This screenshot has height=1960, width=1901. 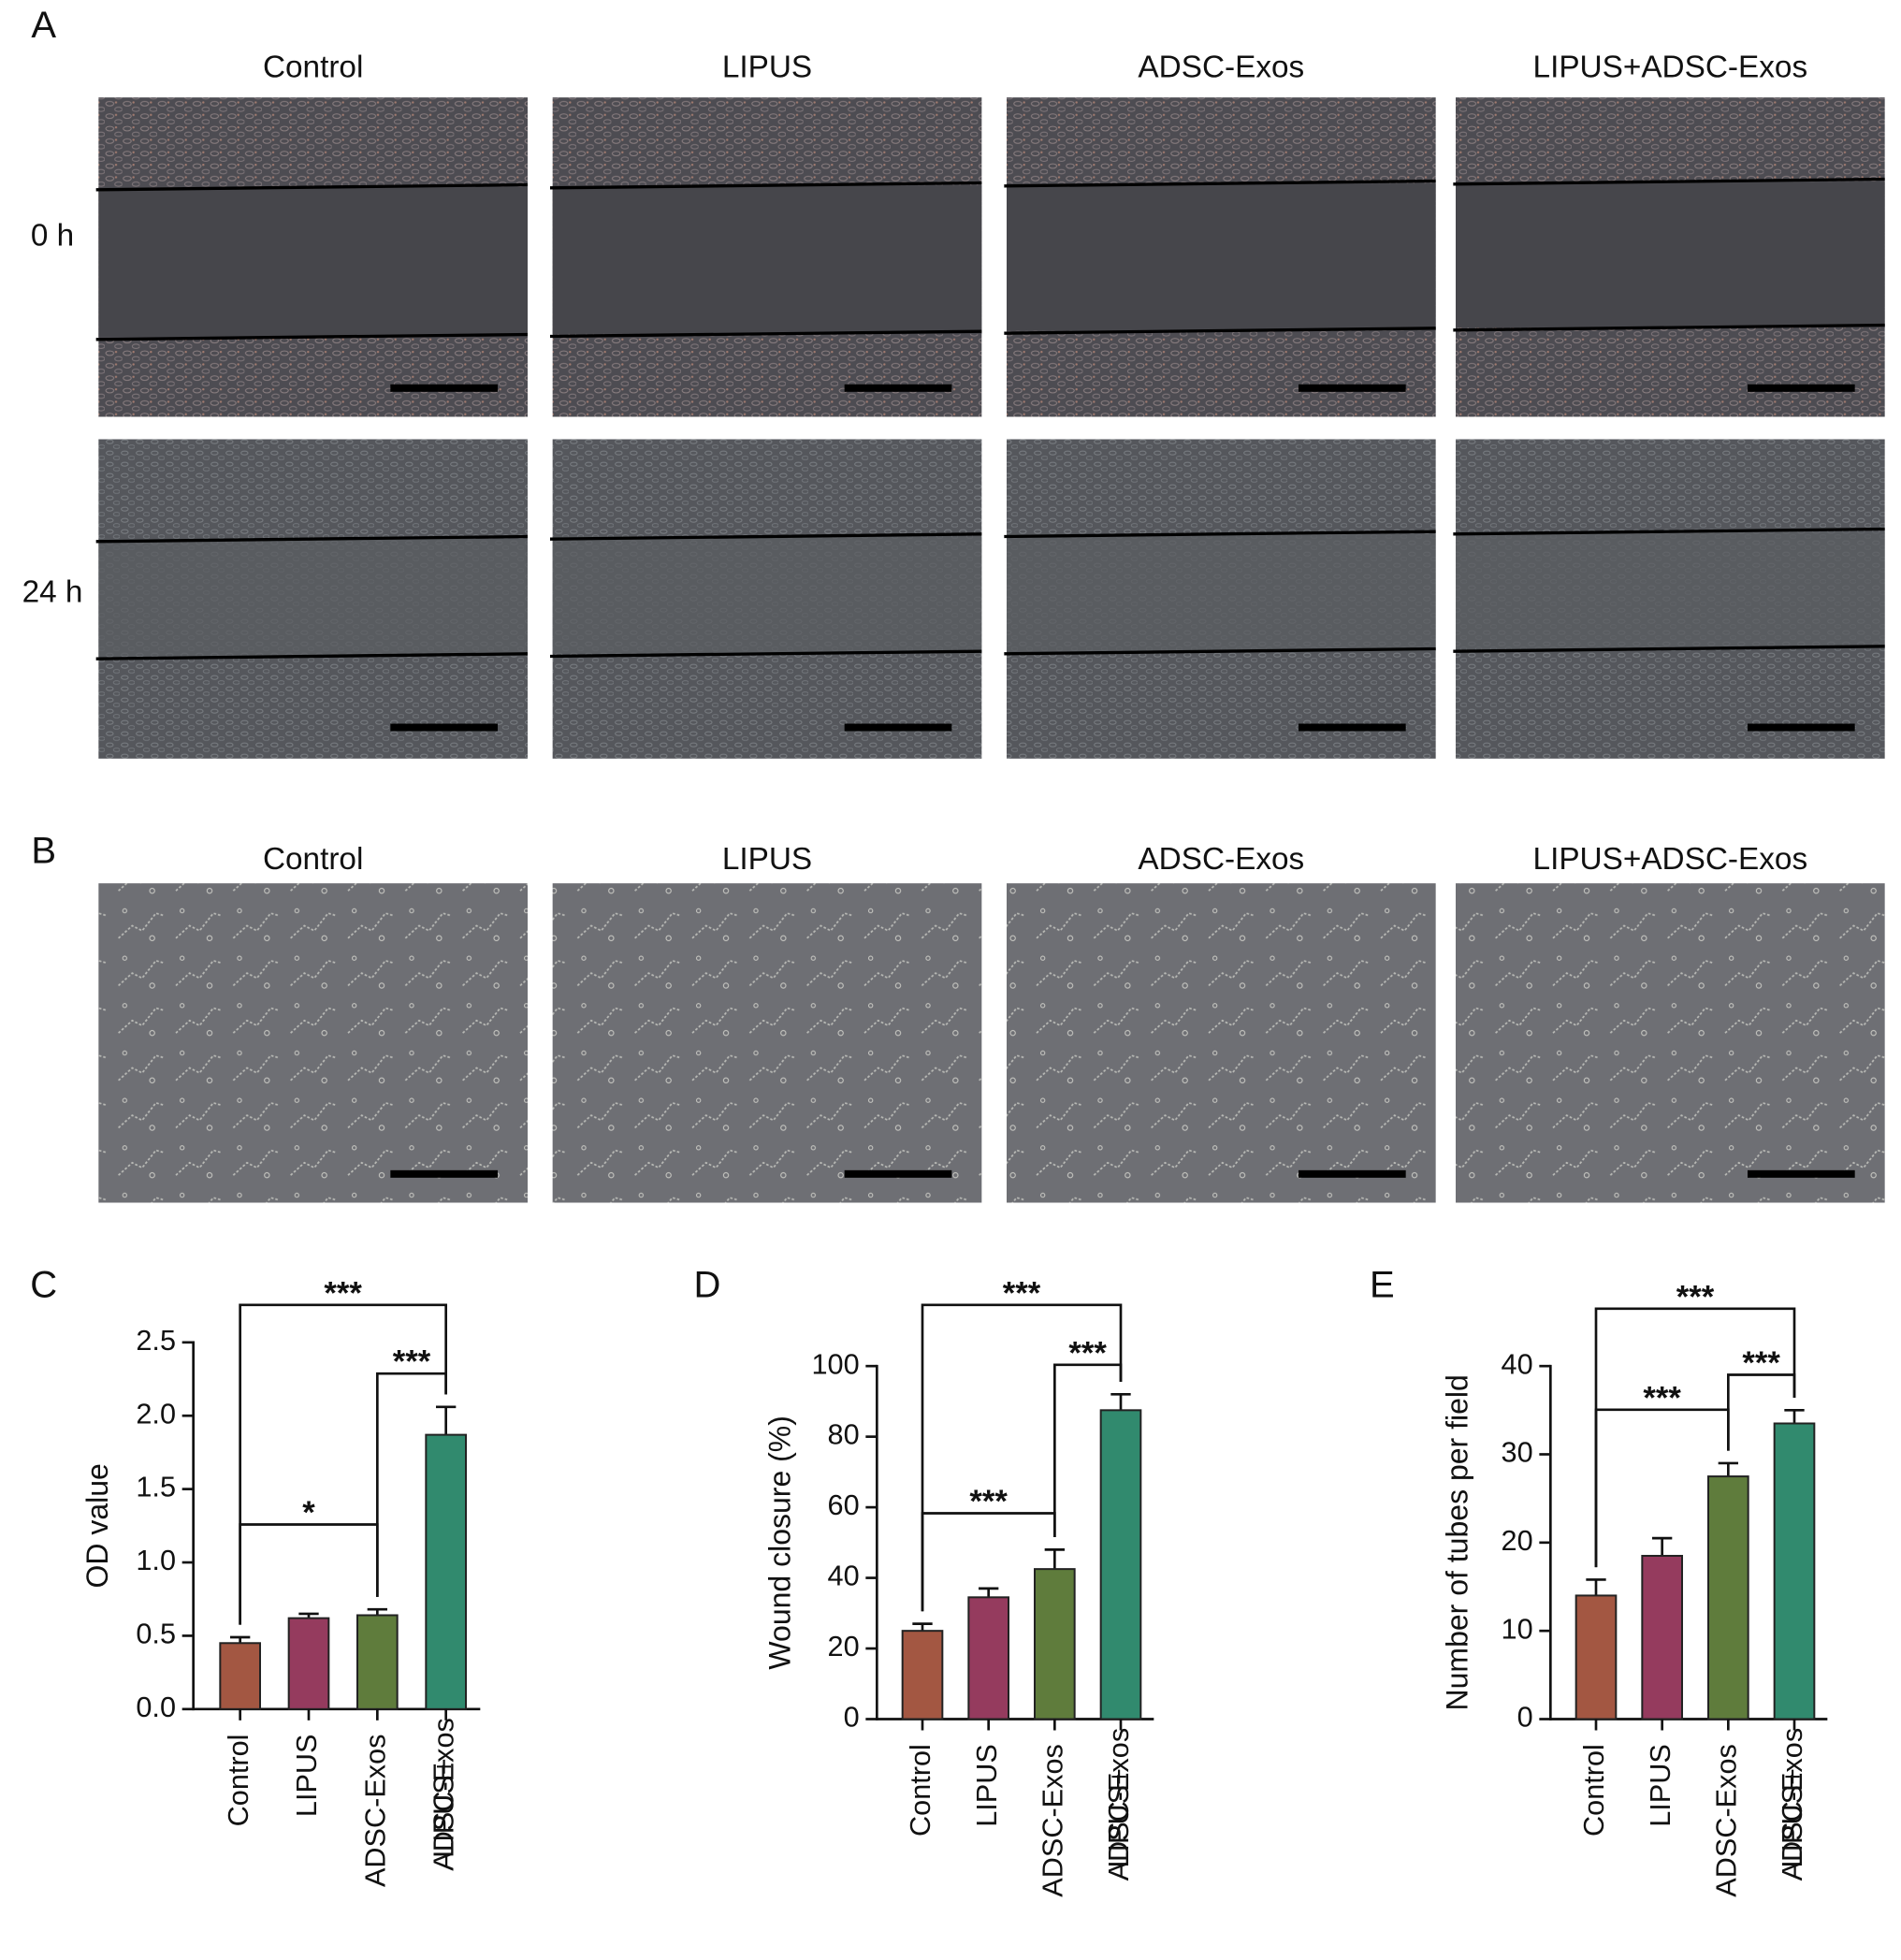 I want to click on row-label: 24 h, so click(x=52, y=593).